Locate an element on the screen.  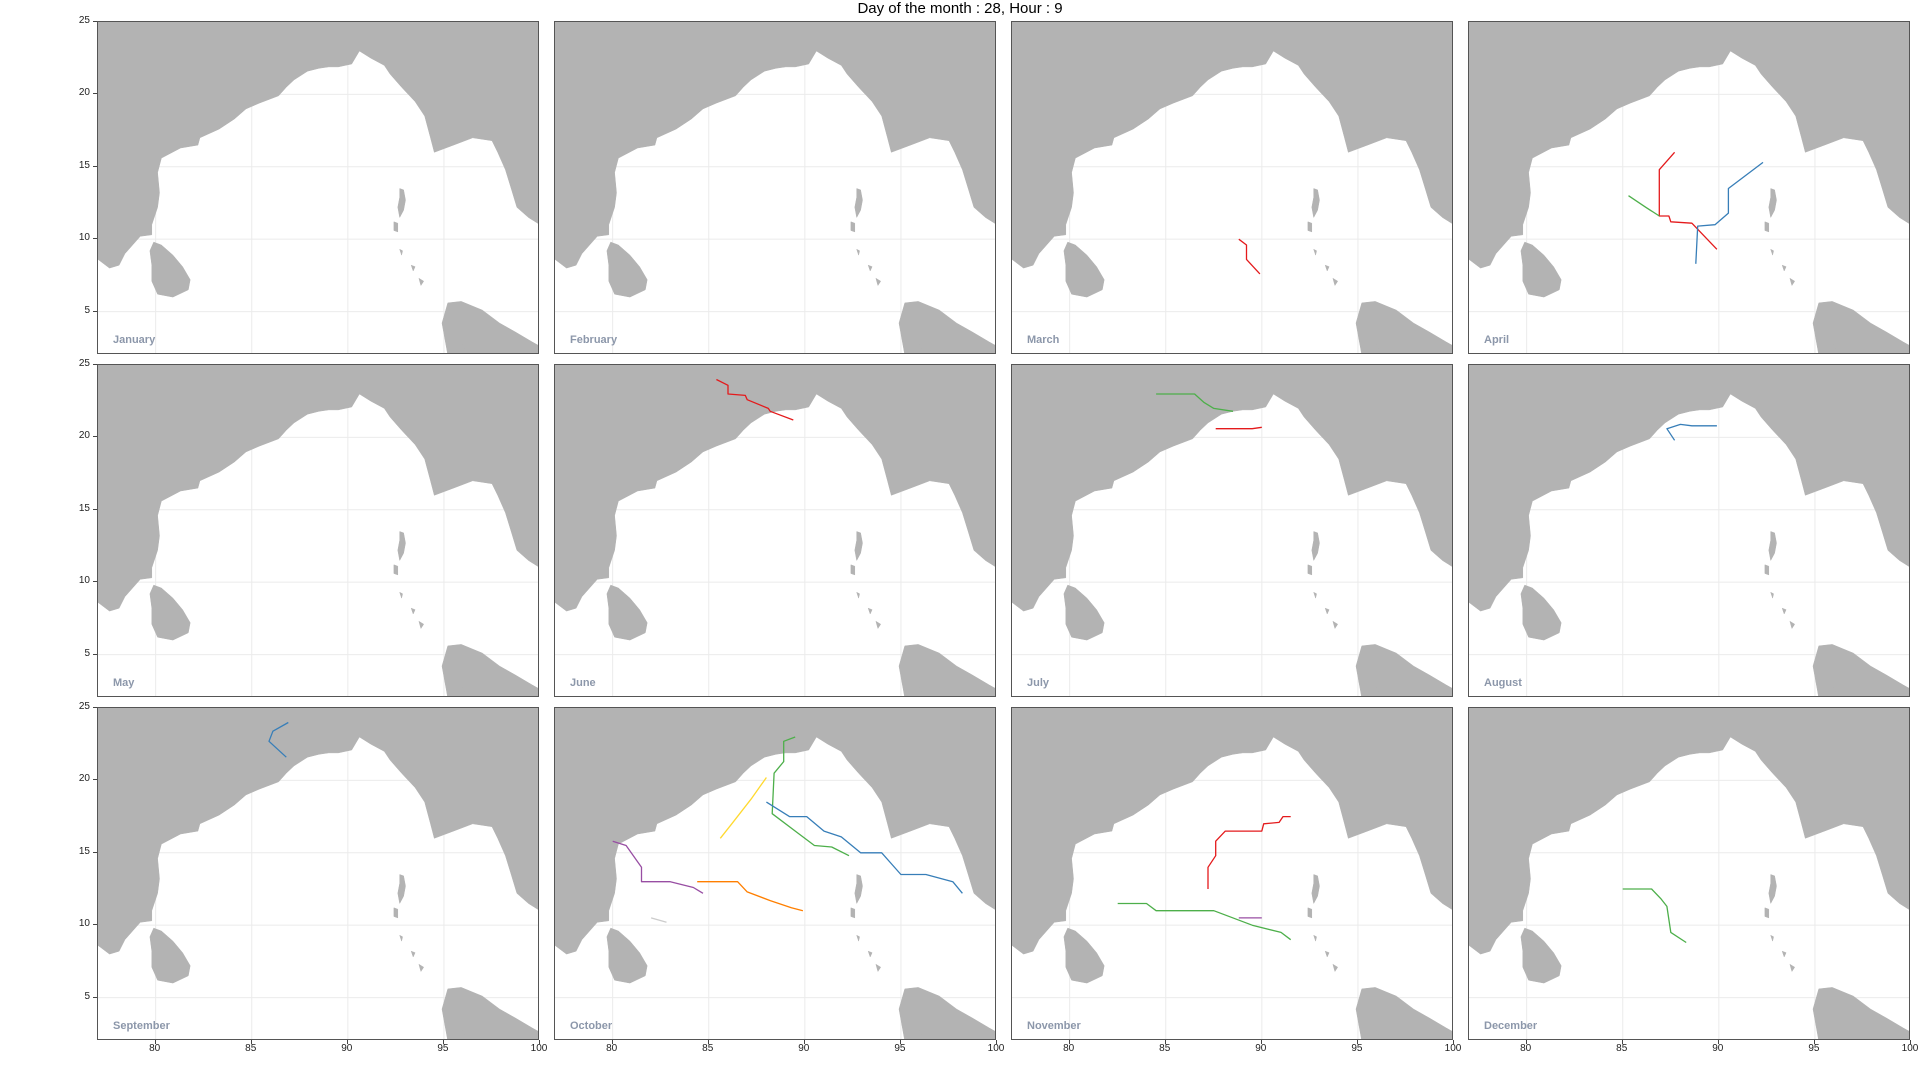
month-label: May is located at coordinates (124, 683).